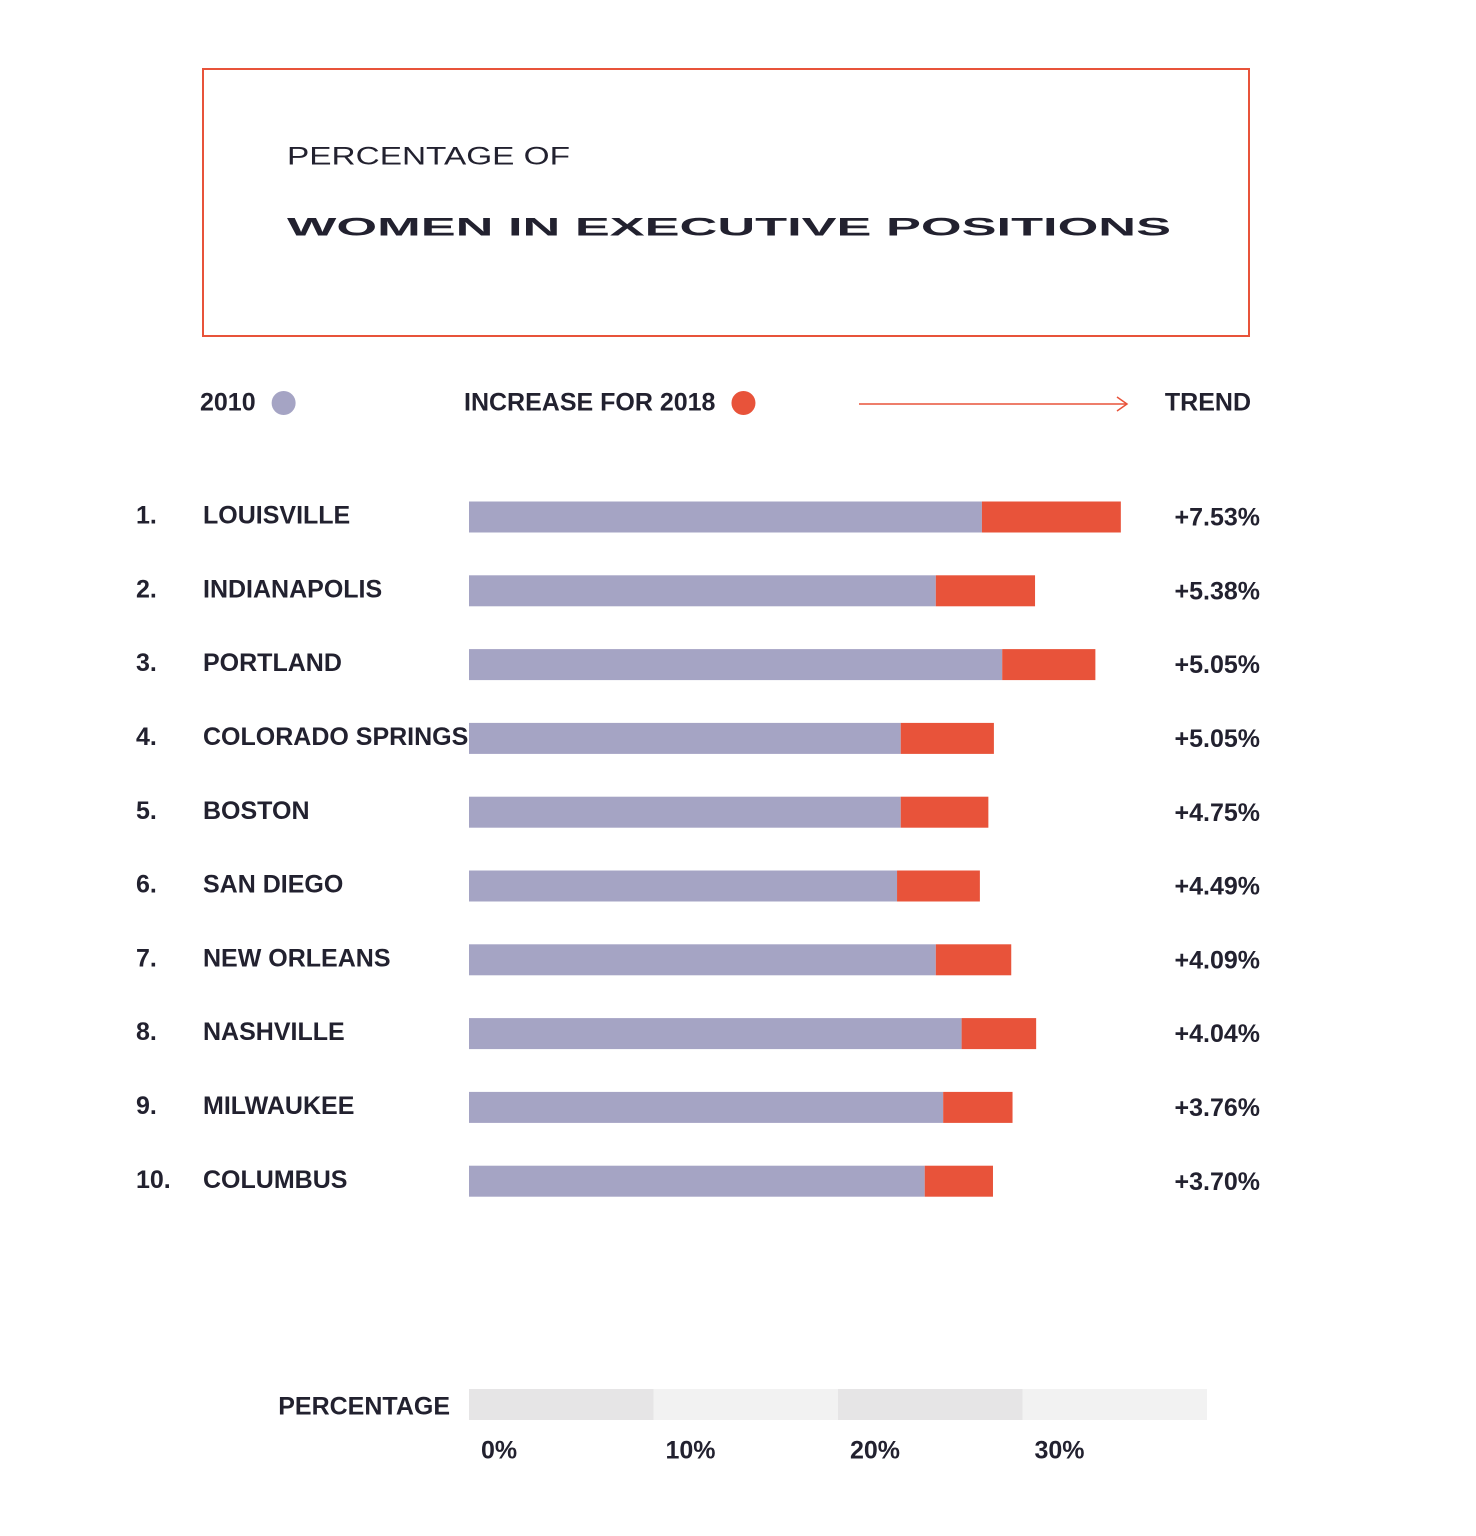 The height and width of the screenshot is (1536, 1476). I want to click on trend-label: +3.70%, so click(1218, 1182).